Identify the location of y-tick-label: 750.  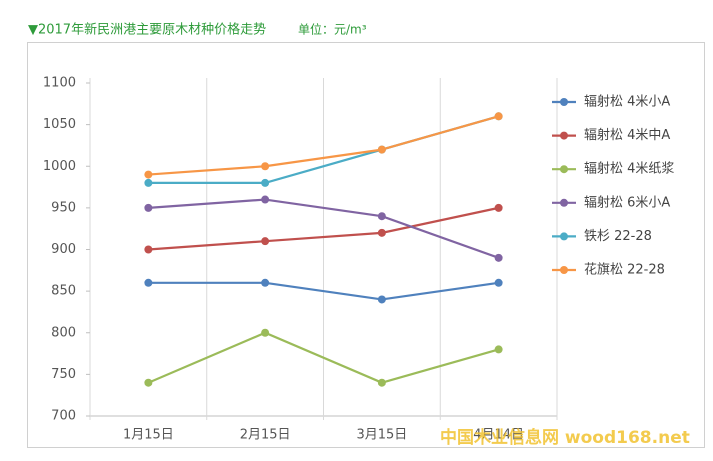
(63, 374).